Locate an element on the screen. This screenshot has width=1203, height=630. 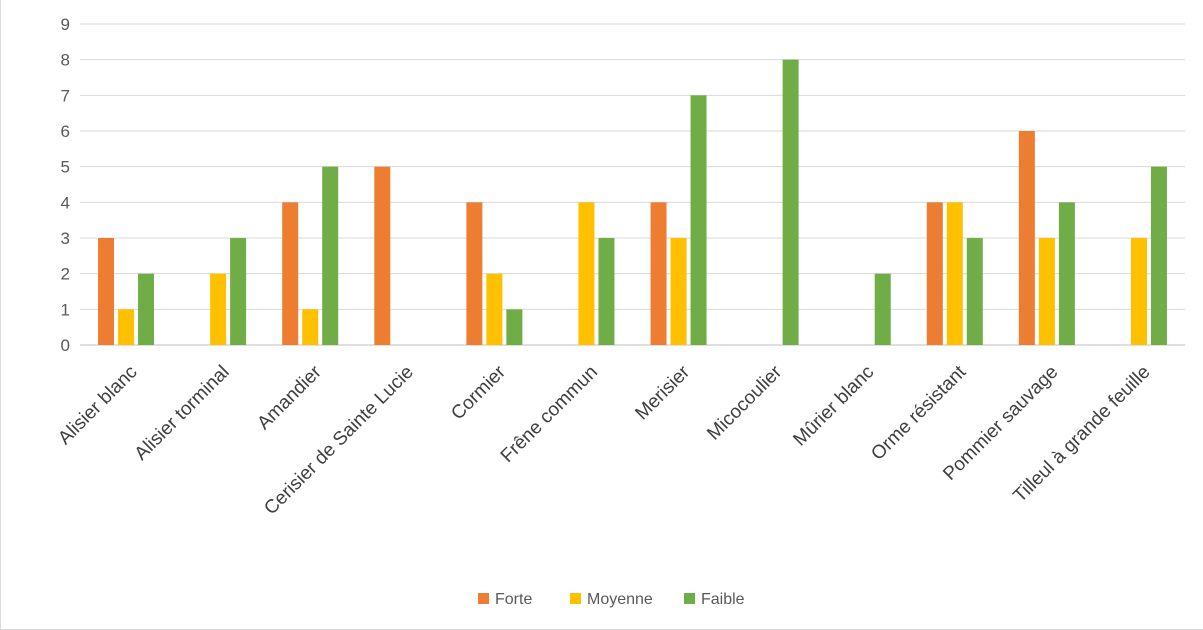
y-tick-label: 0 is located at coordinates (65, 345).